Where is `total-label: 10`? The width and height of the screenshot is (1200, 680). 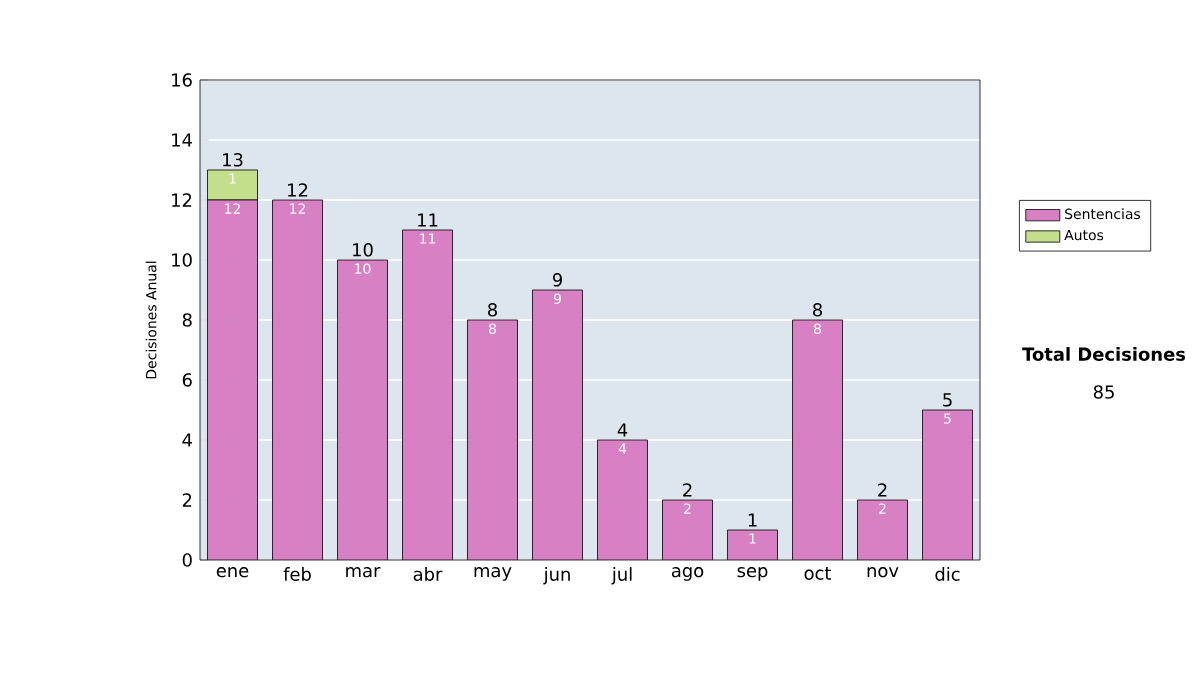
total-label: 10 is located at coordinates (363, 250).